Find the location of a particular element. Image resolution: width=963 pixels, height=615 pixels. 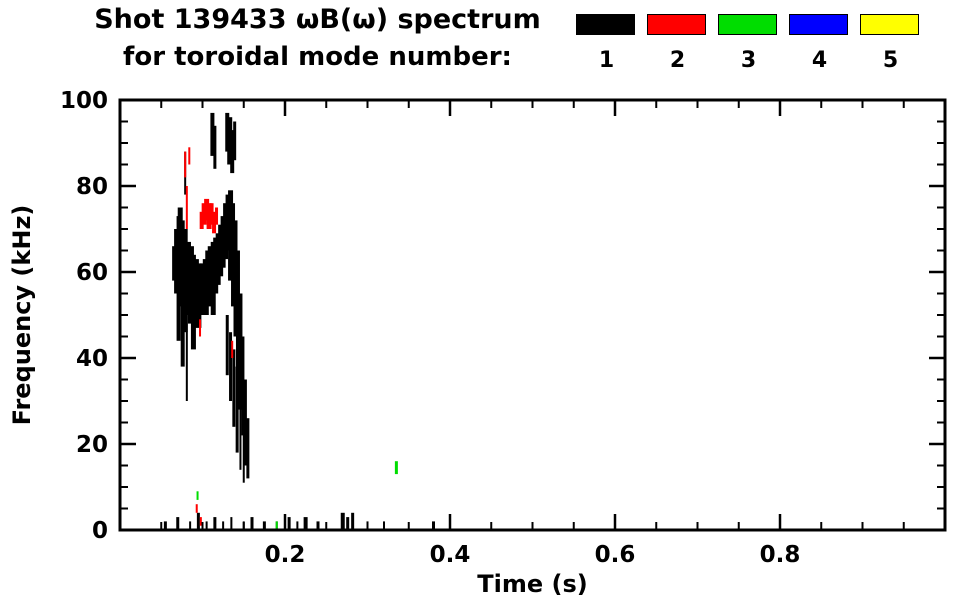

plot-title-line1: Shot 139433 ωB(ω) spectrum is located at coordinates (317, 19).